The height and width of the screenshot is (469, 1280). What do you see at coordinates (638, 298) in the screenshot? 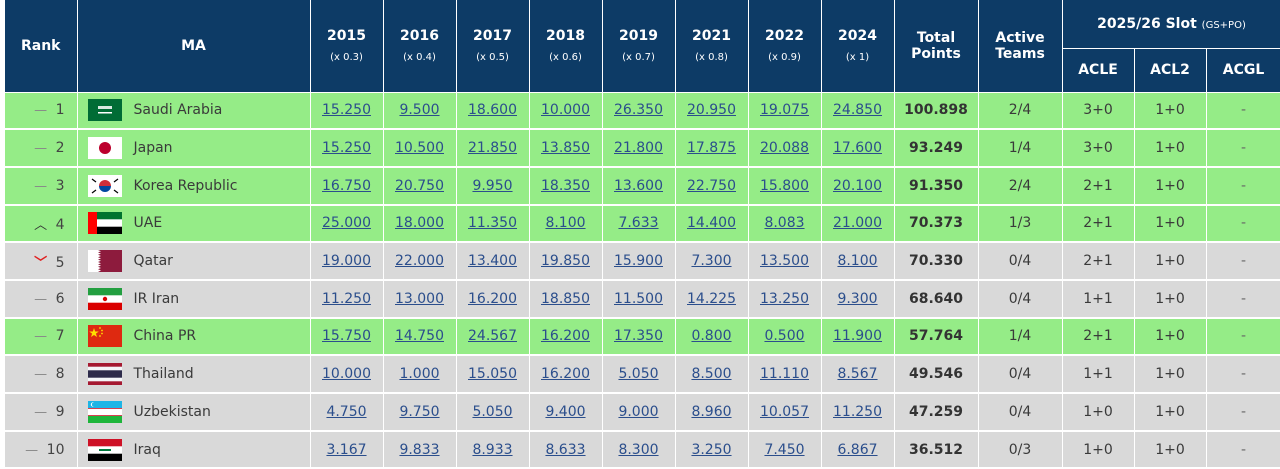
I see `season-points-link: 11.500` at bounding box center [638, 298].